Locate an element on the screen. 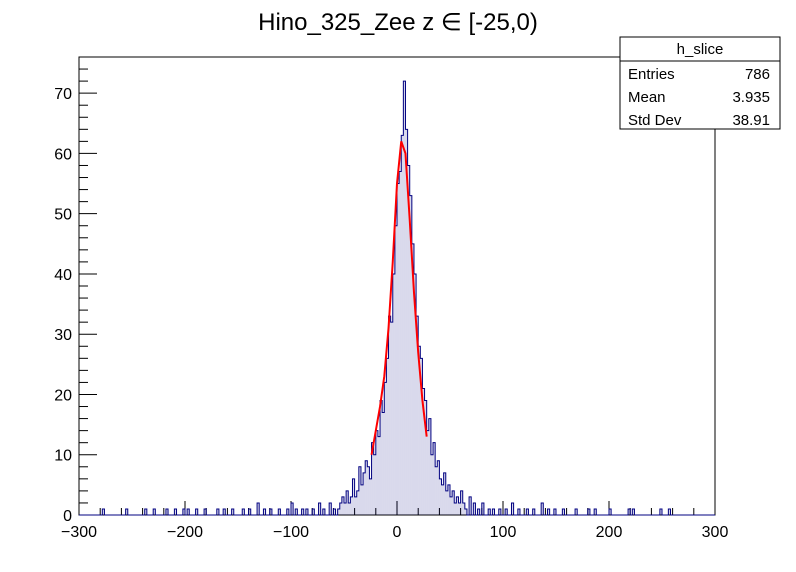  y-tick-label: 10 is located at coordinates (63, 456).